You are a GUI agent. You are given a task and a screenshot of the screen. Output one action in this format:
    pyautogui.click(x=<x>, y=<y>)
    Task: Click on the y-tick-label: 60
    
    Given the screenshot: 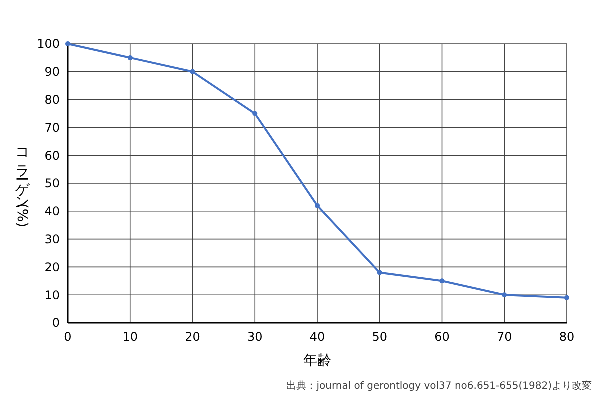 What is the action you would take?
    pyautogui.click(x=52, y=155)
    